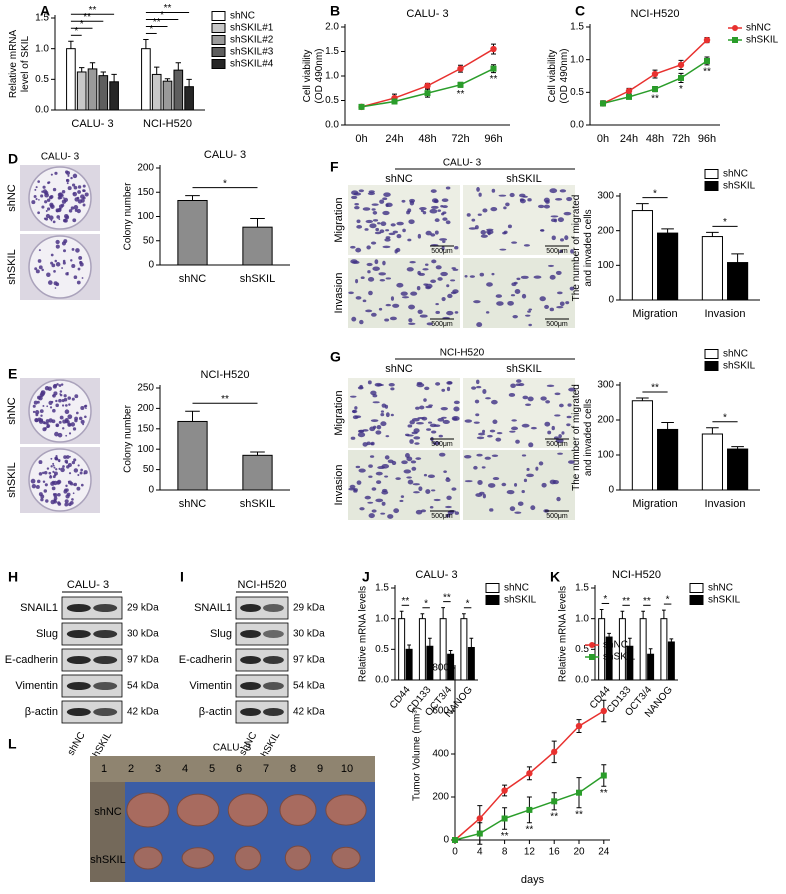 Image resolution: width=786 pixels, height=894 pixels. Describe the element at coordinates (335, 357) in the screenshot. I see `panel-letter: G` at that location.